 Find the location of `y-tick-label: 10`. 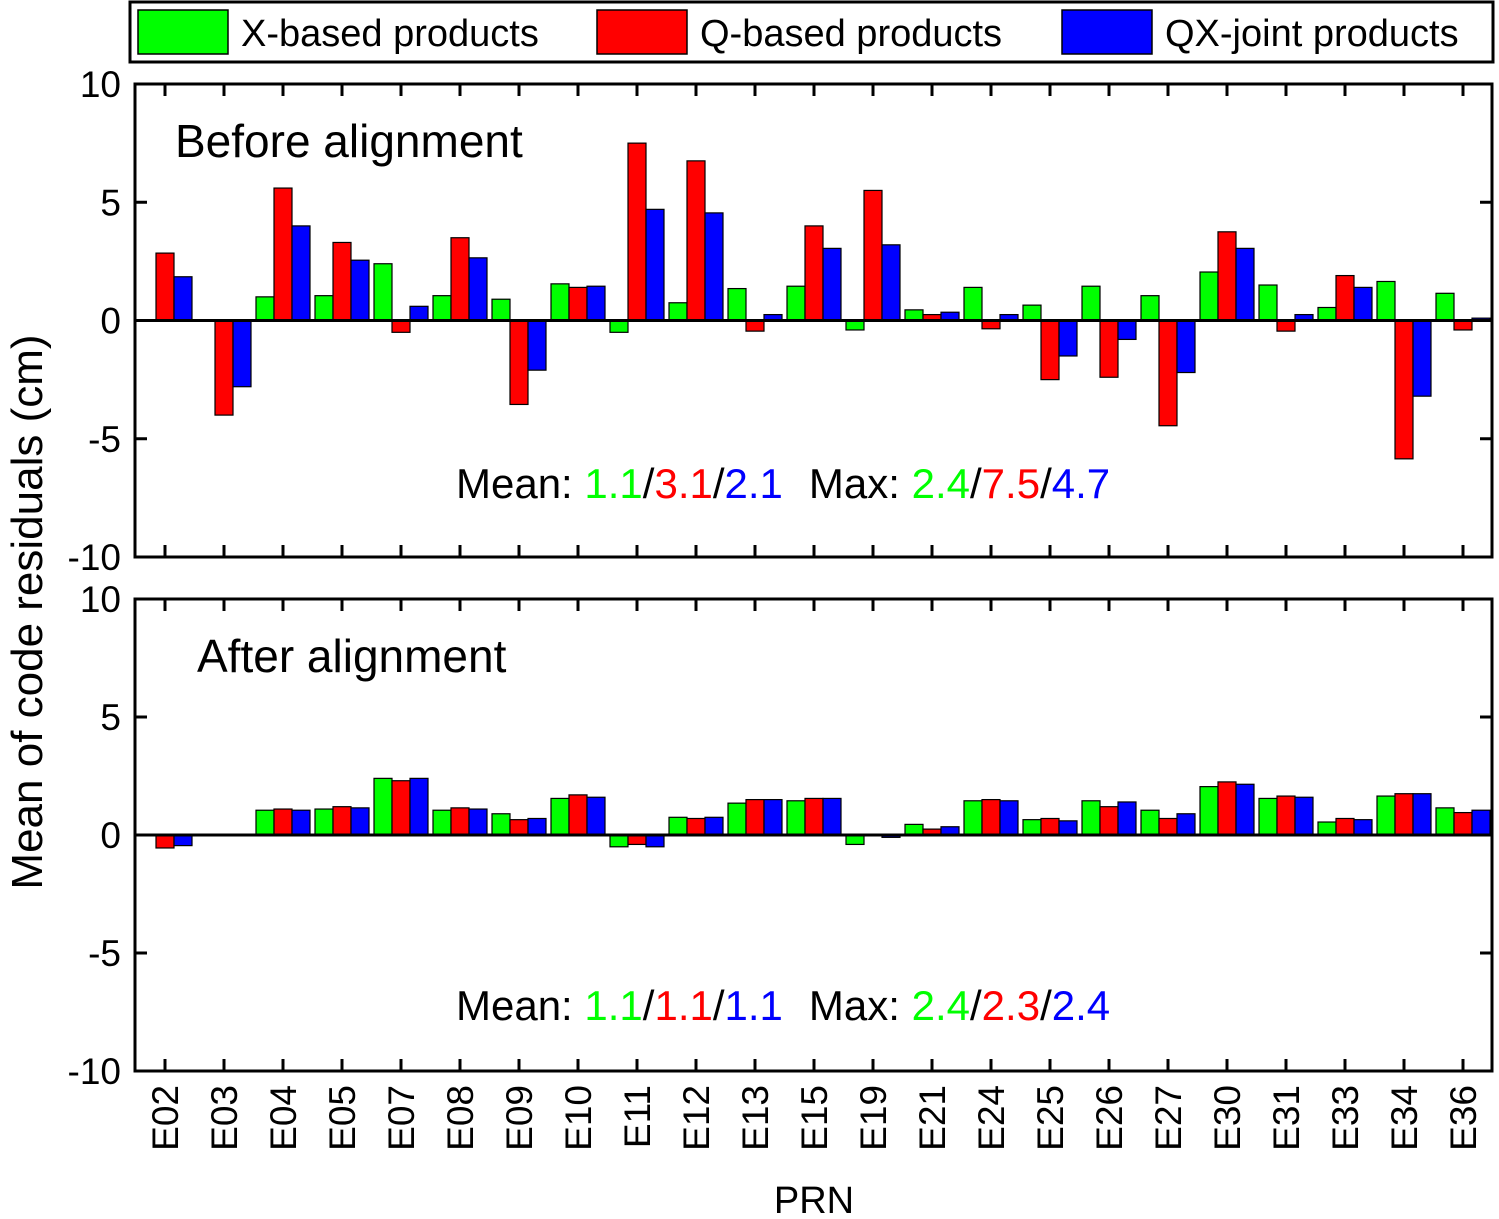

y-tick-label: 10 is located at coordinates (100, 84).